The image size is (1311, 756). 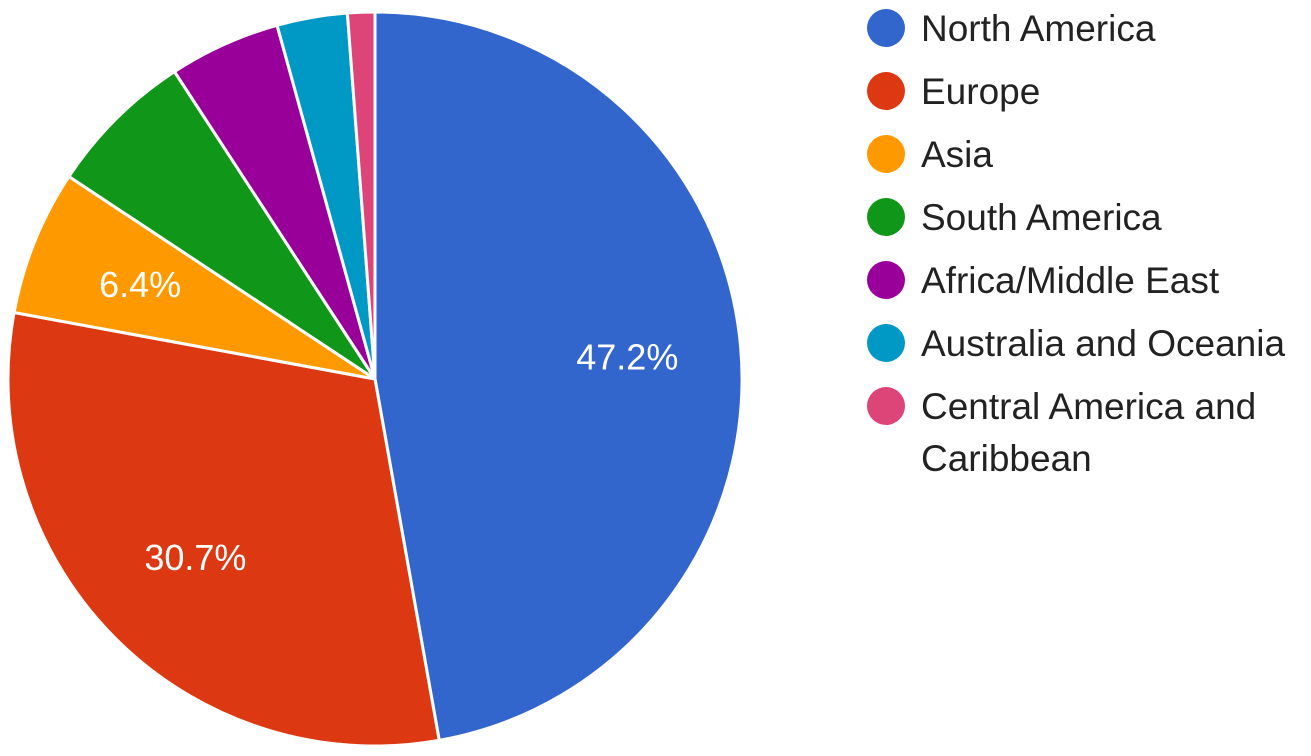 I want to click on legend-item-south-america: South America, so click(x=1014, y=217).